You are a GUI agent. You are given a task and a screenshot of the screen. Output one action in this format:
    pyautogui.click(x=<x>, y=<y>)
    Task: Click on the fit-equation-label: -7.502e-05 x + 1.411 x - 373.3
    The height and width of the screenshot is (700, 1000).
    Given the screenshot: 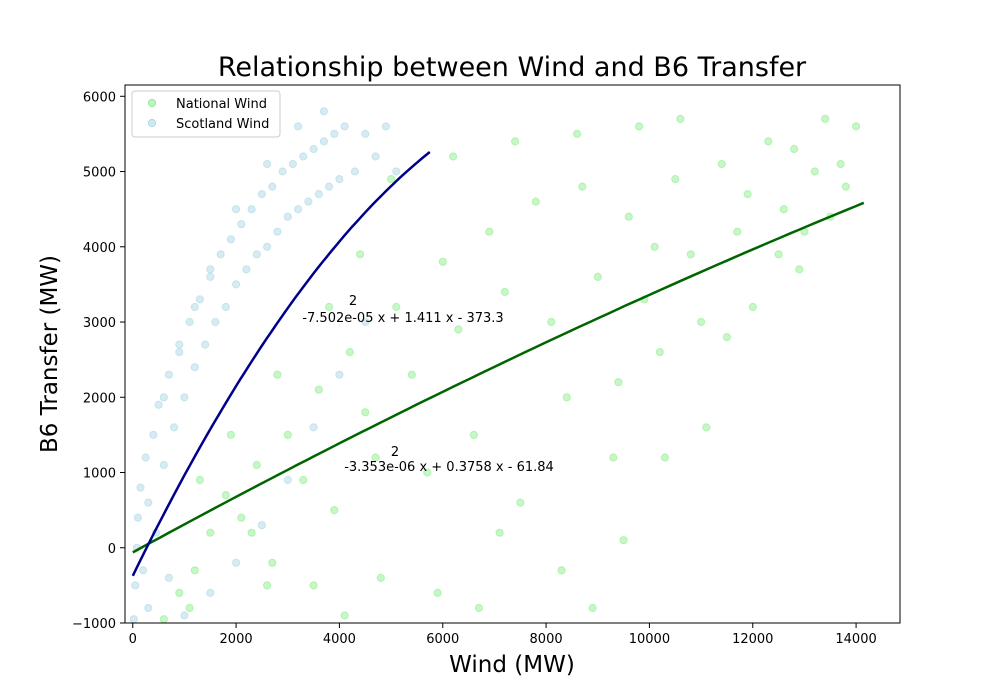 What is the action you would take?
    pyautogui.click(x=402, y=318)
    